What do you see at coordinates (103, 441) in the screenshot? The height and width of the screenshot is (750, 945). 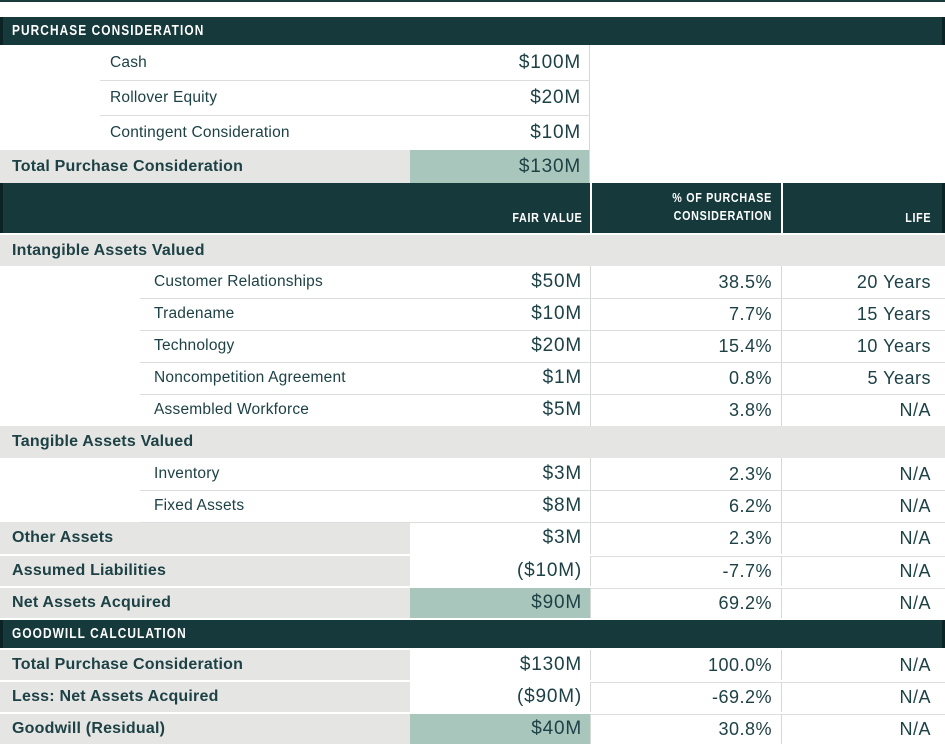 I see `group-header-label: Tangible Assets Valued` at bounding box center [103, 441].